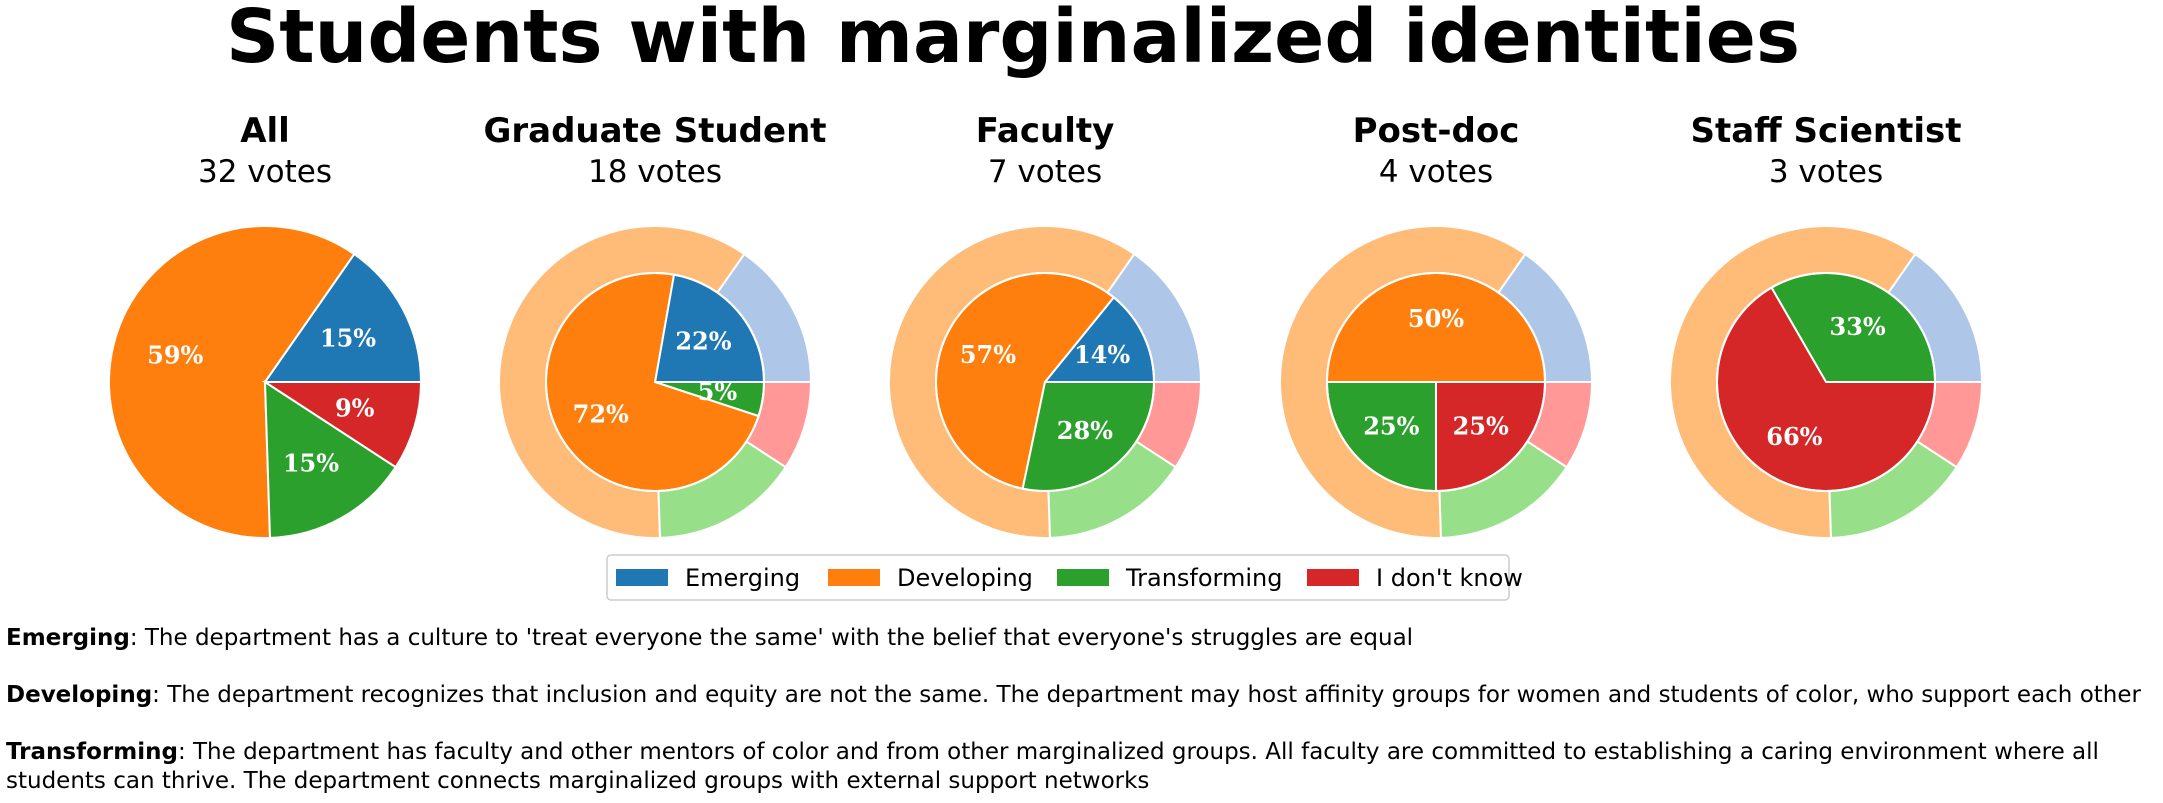 The height and width of the screenshot is (803, 2163). What do you see at coordinates (655, 172) in the screenshot?
I see `panel-votes: 18 votes` at bounding box center [655, 172].